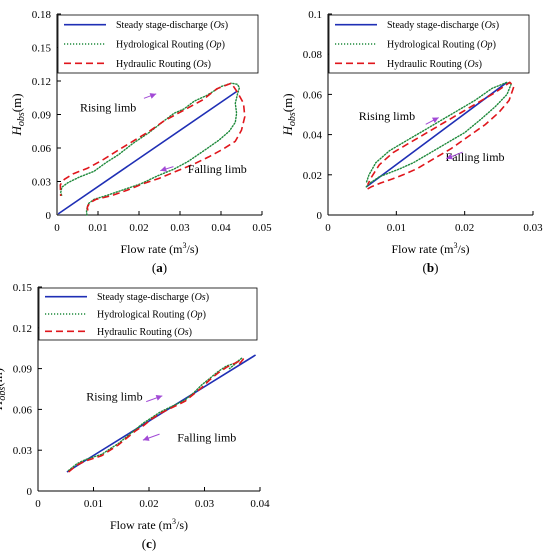  Describe the element at coordinates (431, 267) in the screenshot. I see `panel-label: (b)` at that location.